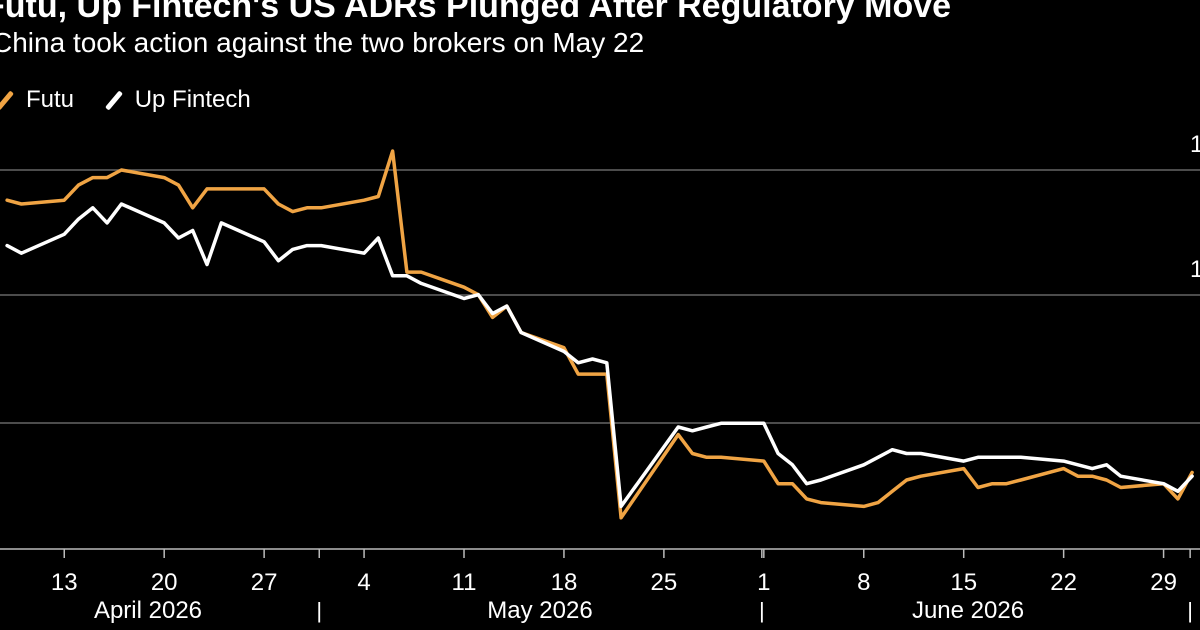 Image resolution: width=1200 pixels, height=630 pixels. I want to click on x-group-label-0: April 2026, so click(148, 610).